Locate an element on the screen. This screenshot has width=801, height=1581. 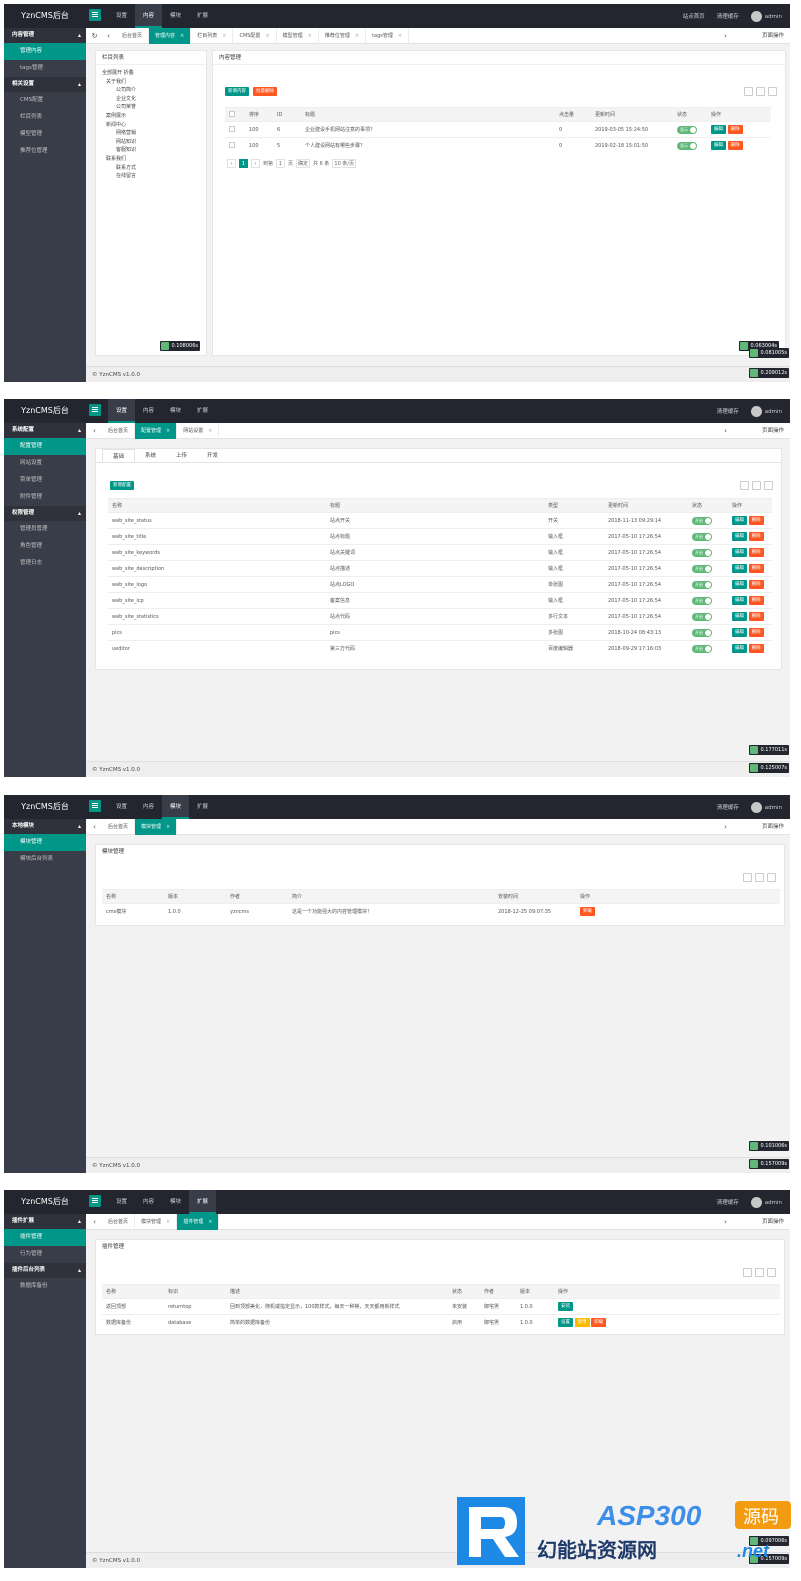
tab-site-settings: 网站设置 × is located at coordinates (198, 431).